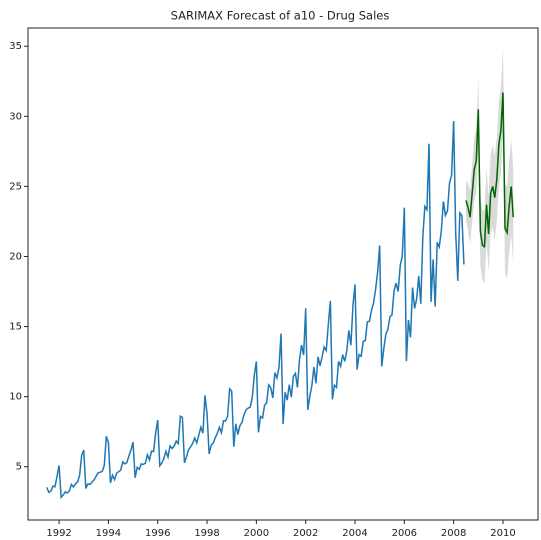 This screenshot has width=541, height=540. What do you see at coordinates (502, 533) in the screenshot?
I see `x-tick-label: 2010` at bounding box center [502, 533].